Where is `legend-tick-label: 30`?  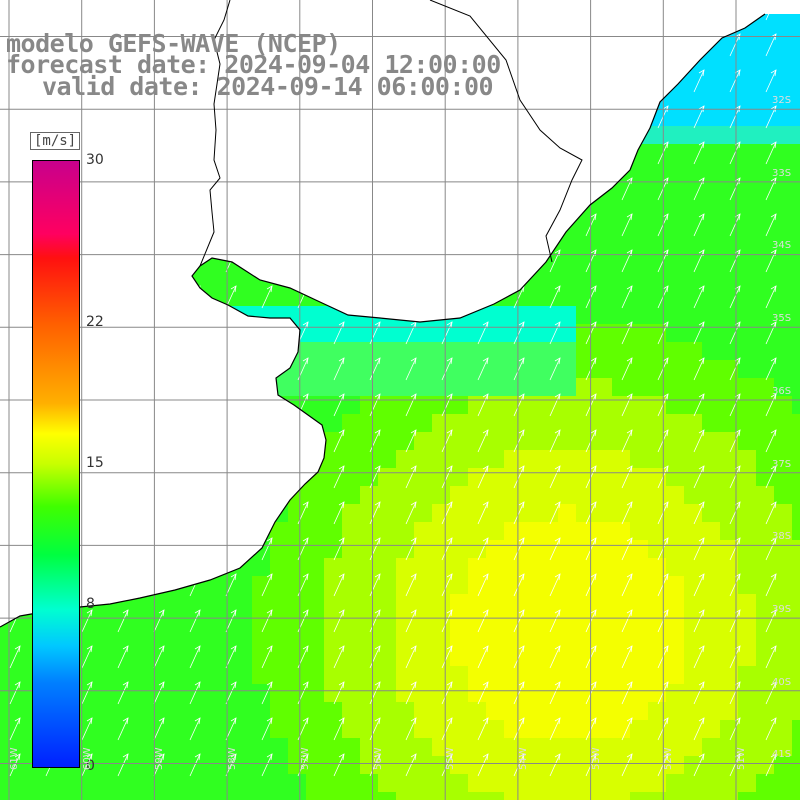 legend-tick-label: 30 is located at coordinates (95, 160).